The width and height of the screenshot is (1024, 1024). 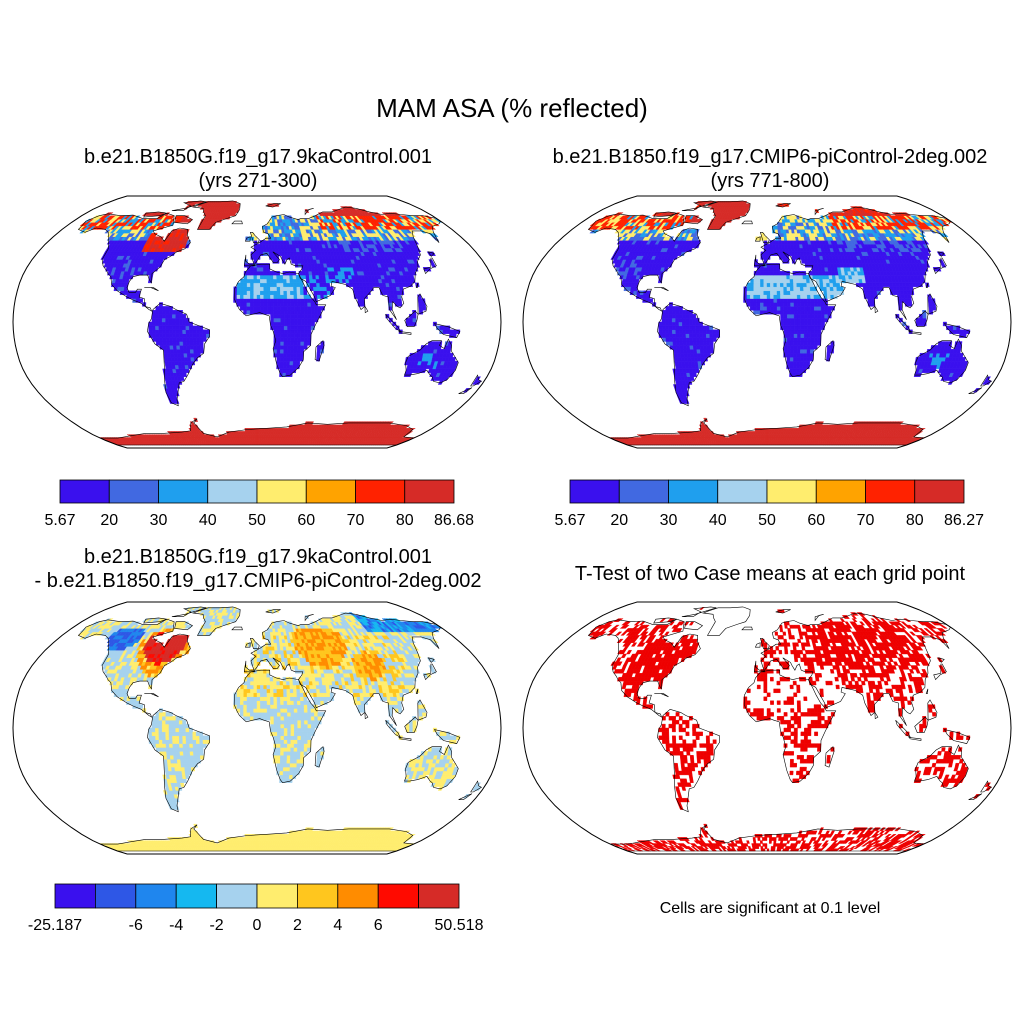 I want to click on colorbar-case-tick-label: 60, so click(x=306, y=520).